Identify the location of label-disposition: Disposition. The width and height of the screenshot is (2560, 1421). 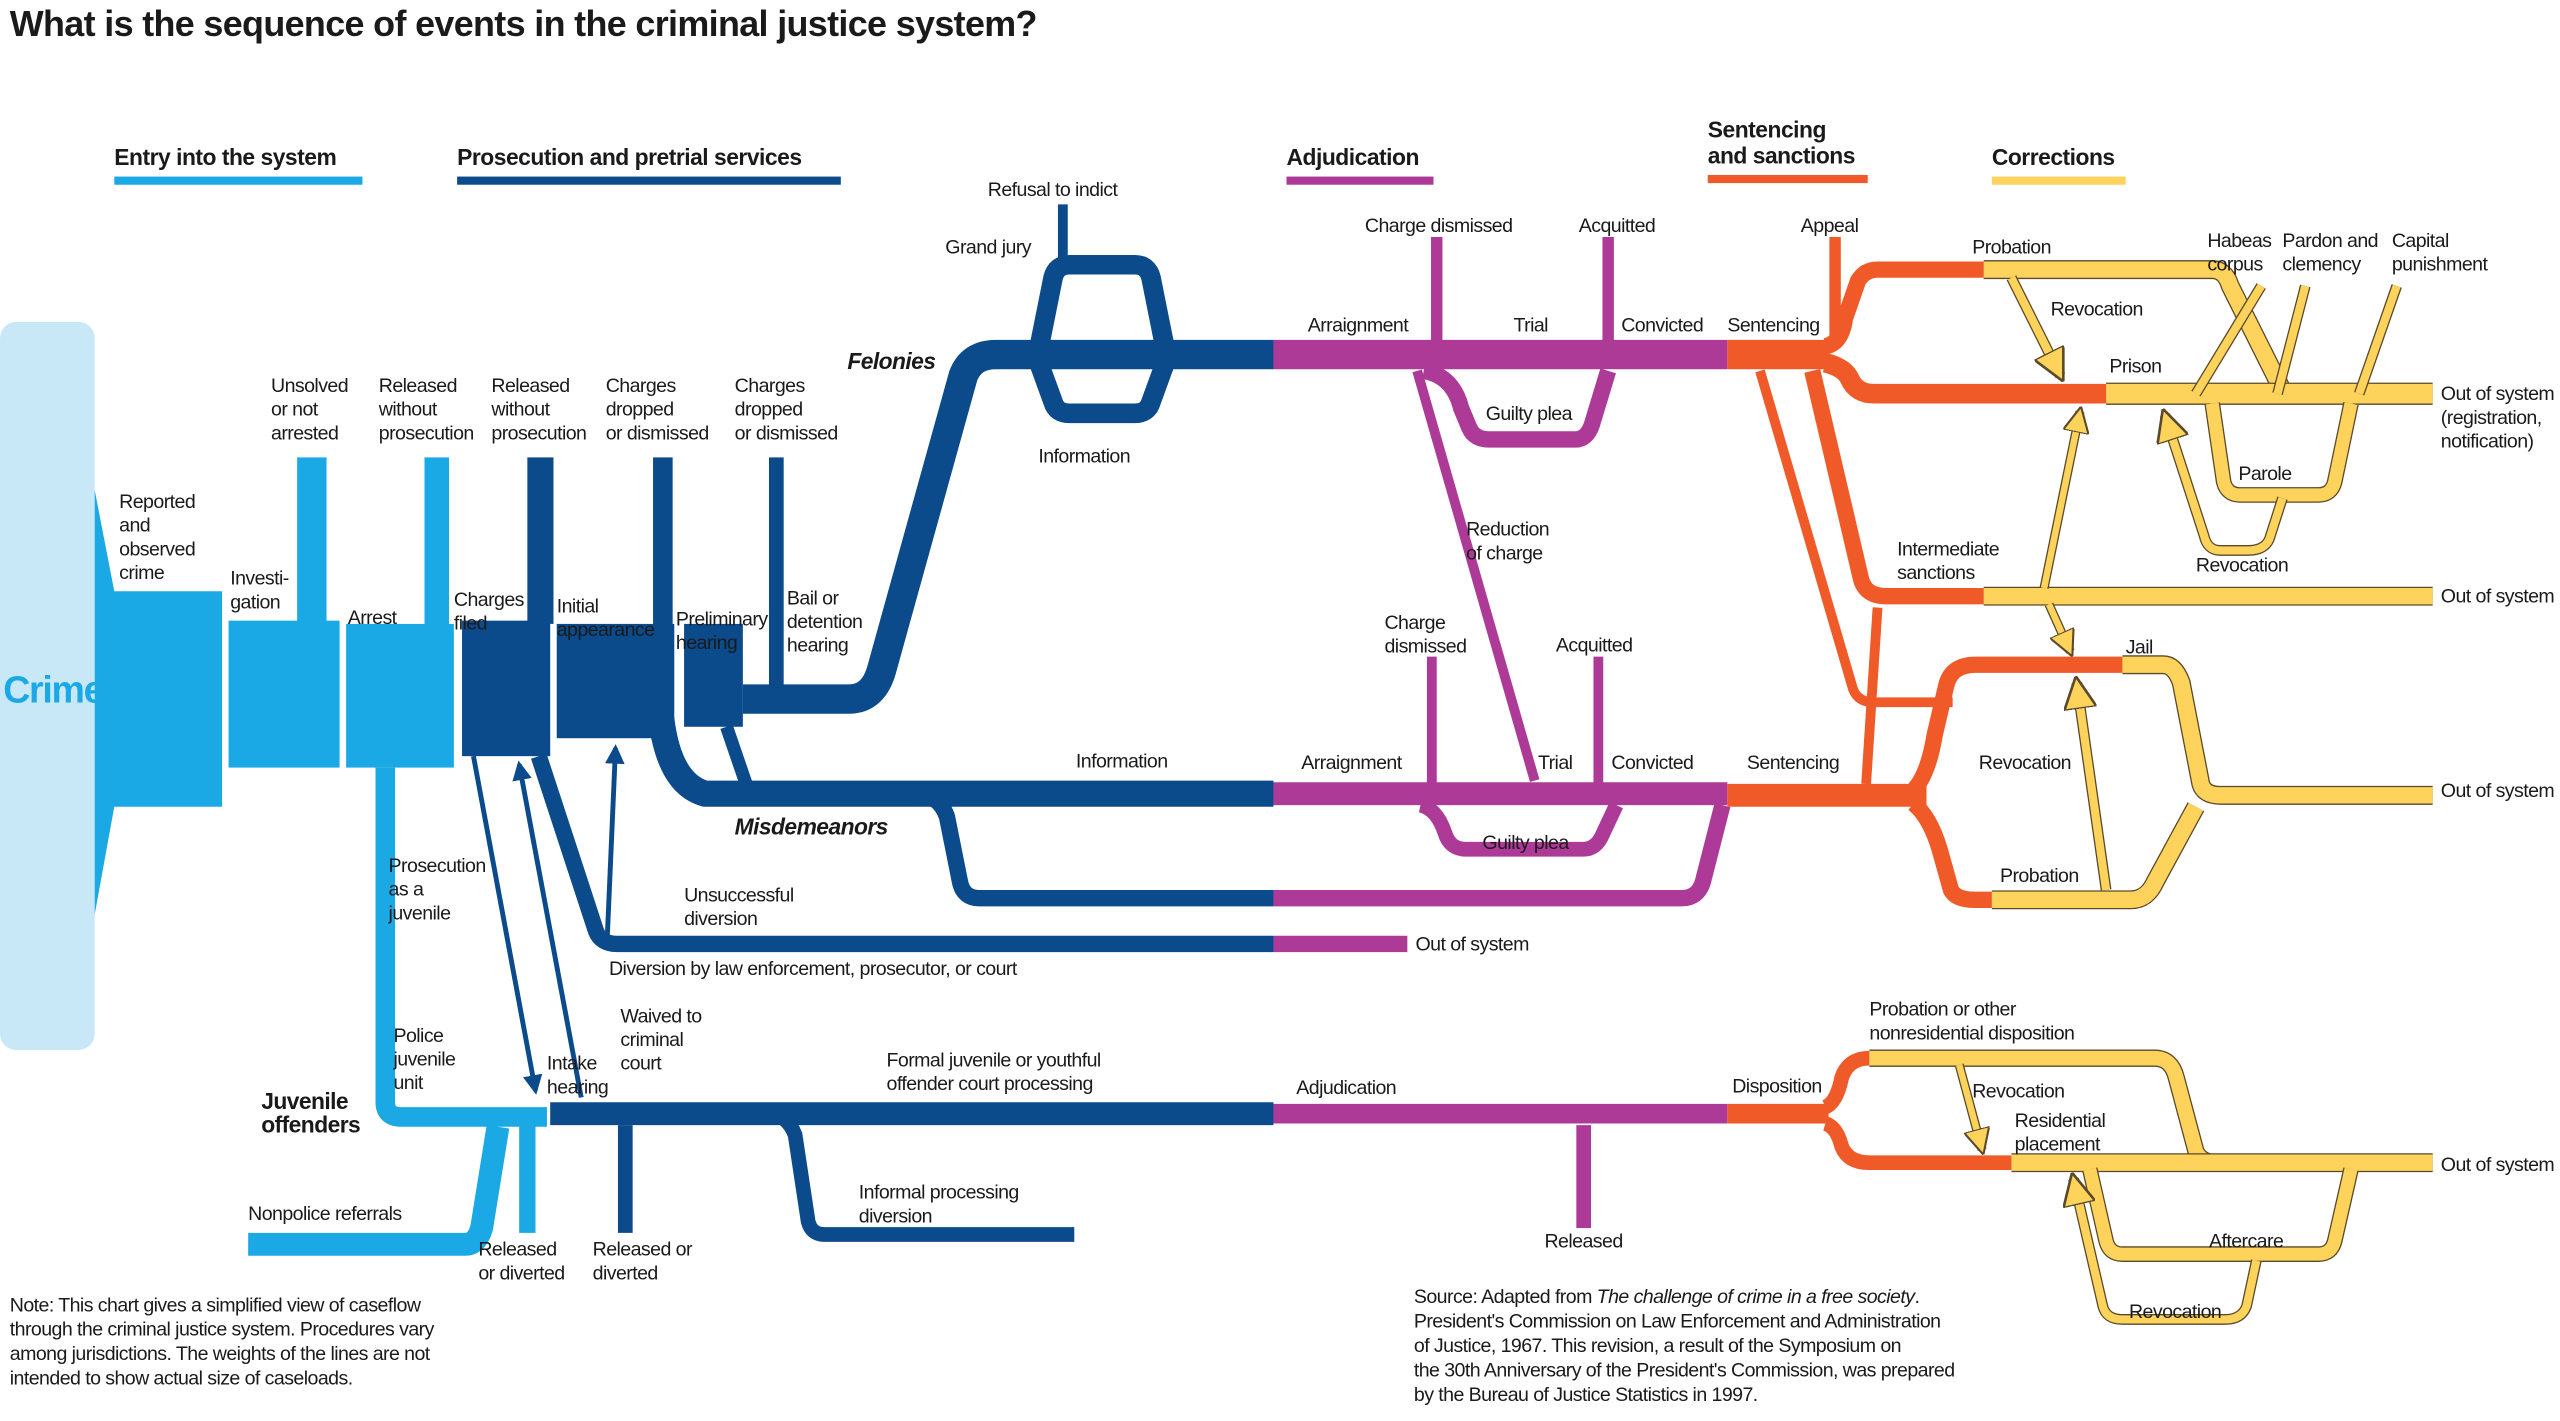
(1776, 1086).